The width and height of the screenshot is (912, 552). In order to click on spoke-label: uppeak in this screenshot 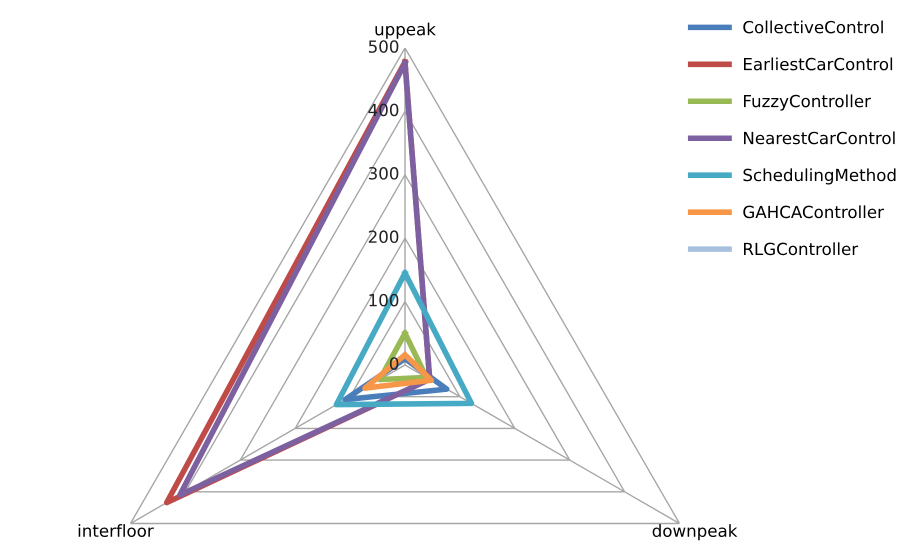, I will do `click(405, 30)`.